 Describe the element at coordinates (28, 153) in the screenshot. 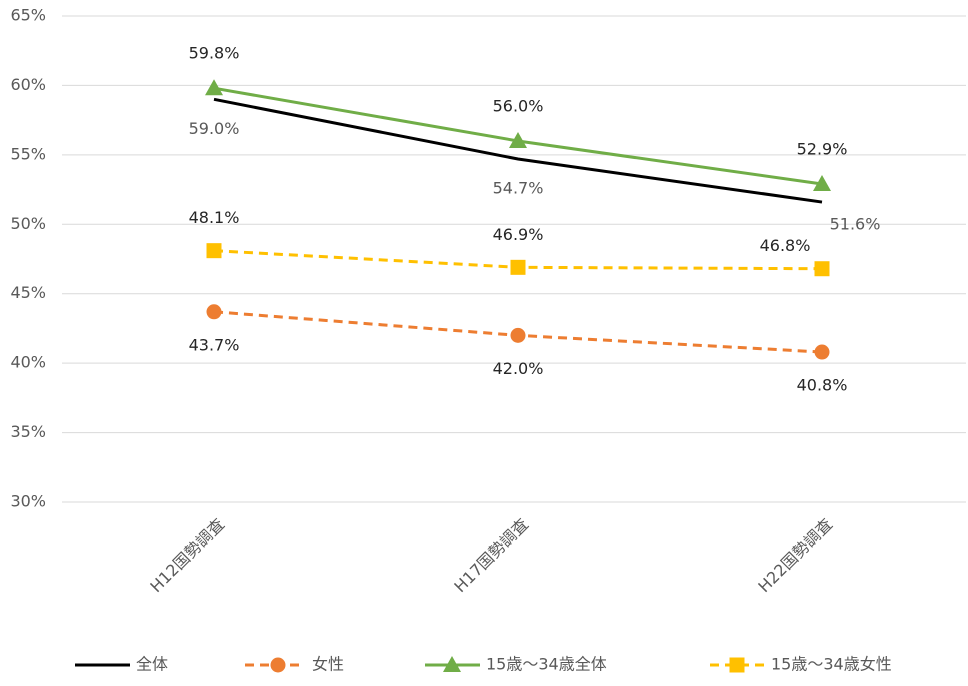

I see `y-tick-label: 55%` at that location.